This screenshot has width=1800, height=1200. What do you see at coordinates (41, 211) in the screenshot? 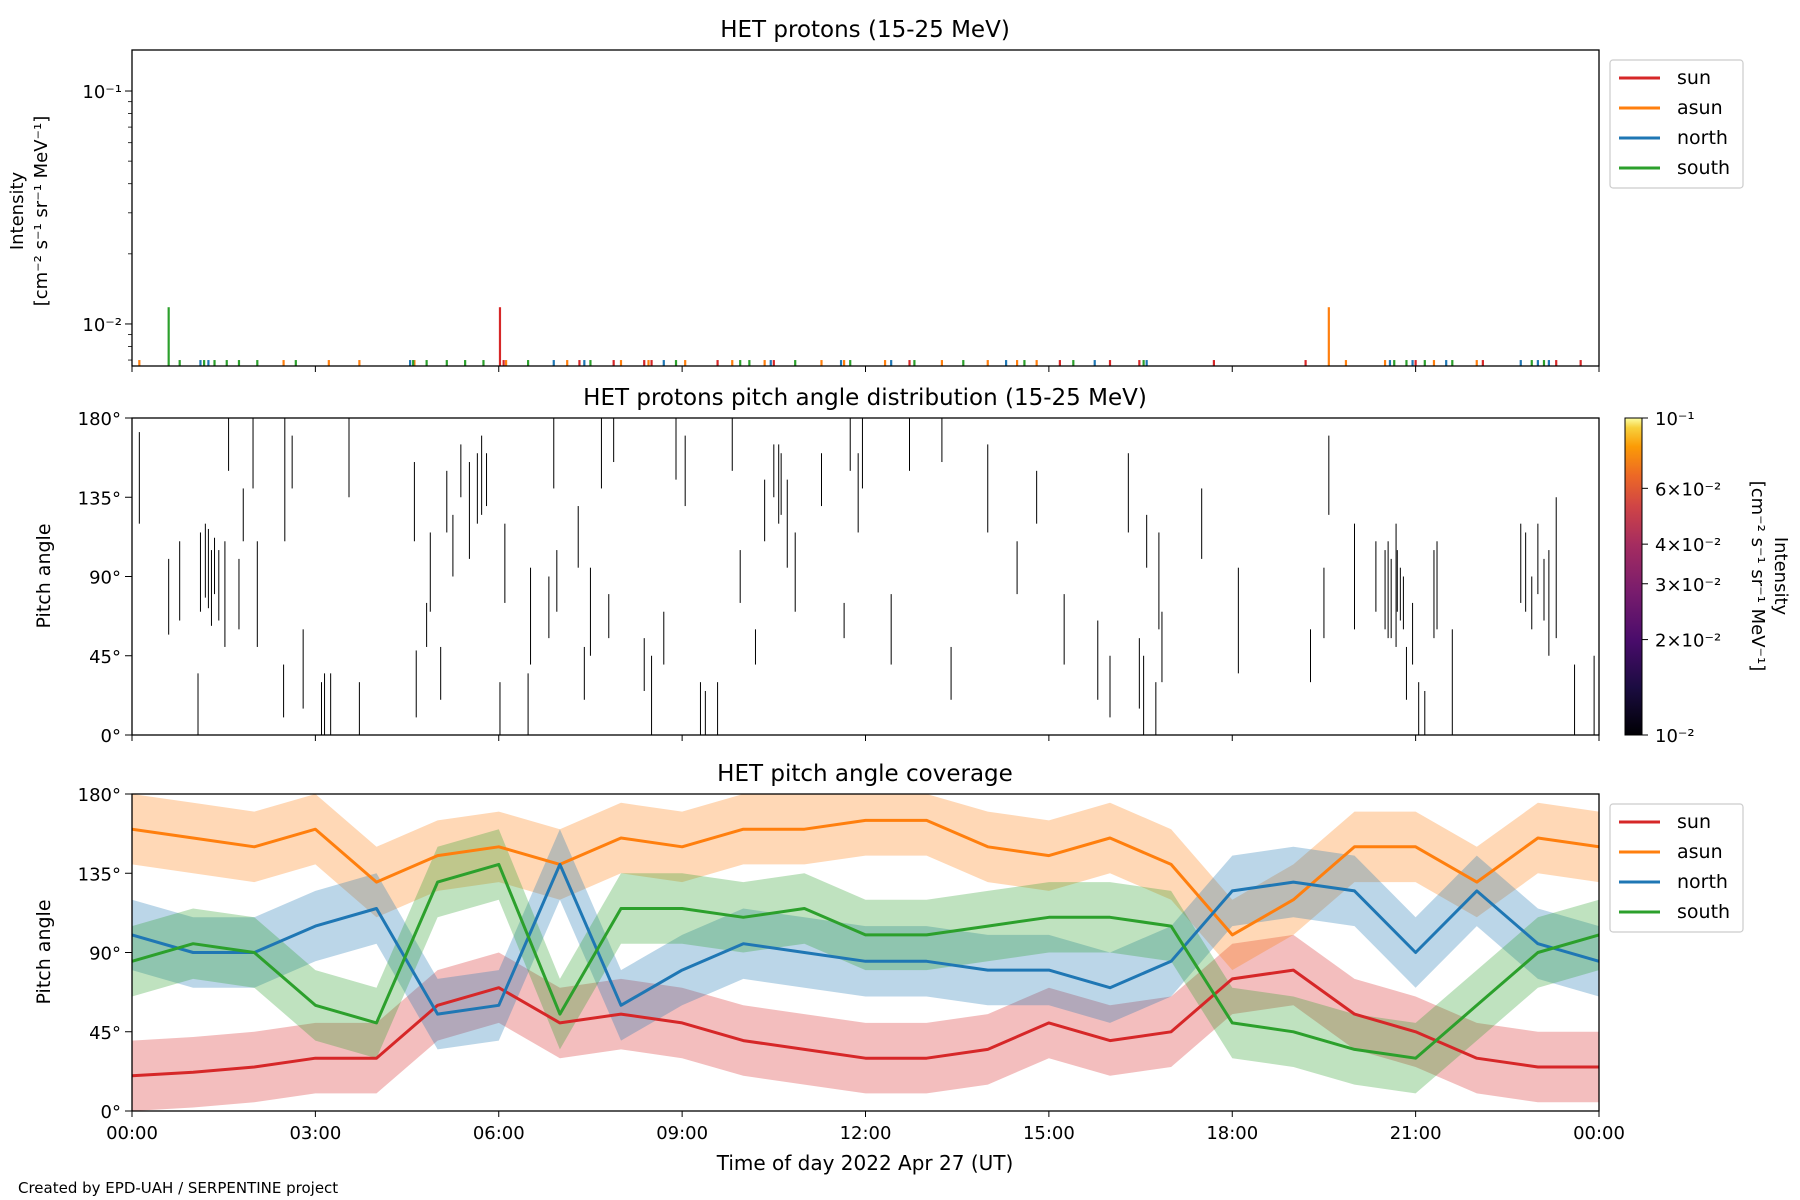
I see `panel1-ylabel-line2: [cm⁻² s⁻¹ sr⁻¹ MeV⁻¹]` at bounding box center [41, 211].